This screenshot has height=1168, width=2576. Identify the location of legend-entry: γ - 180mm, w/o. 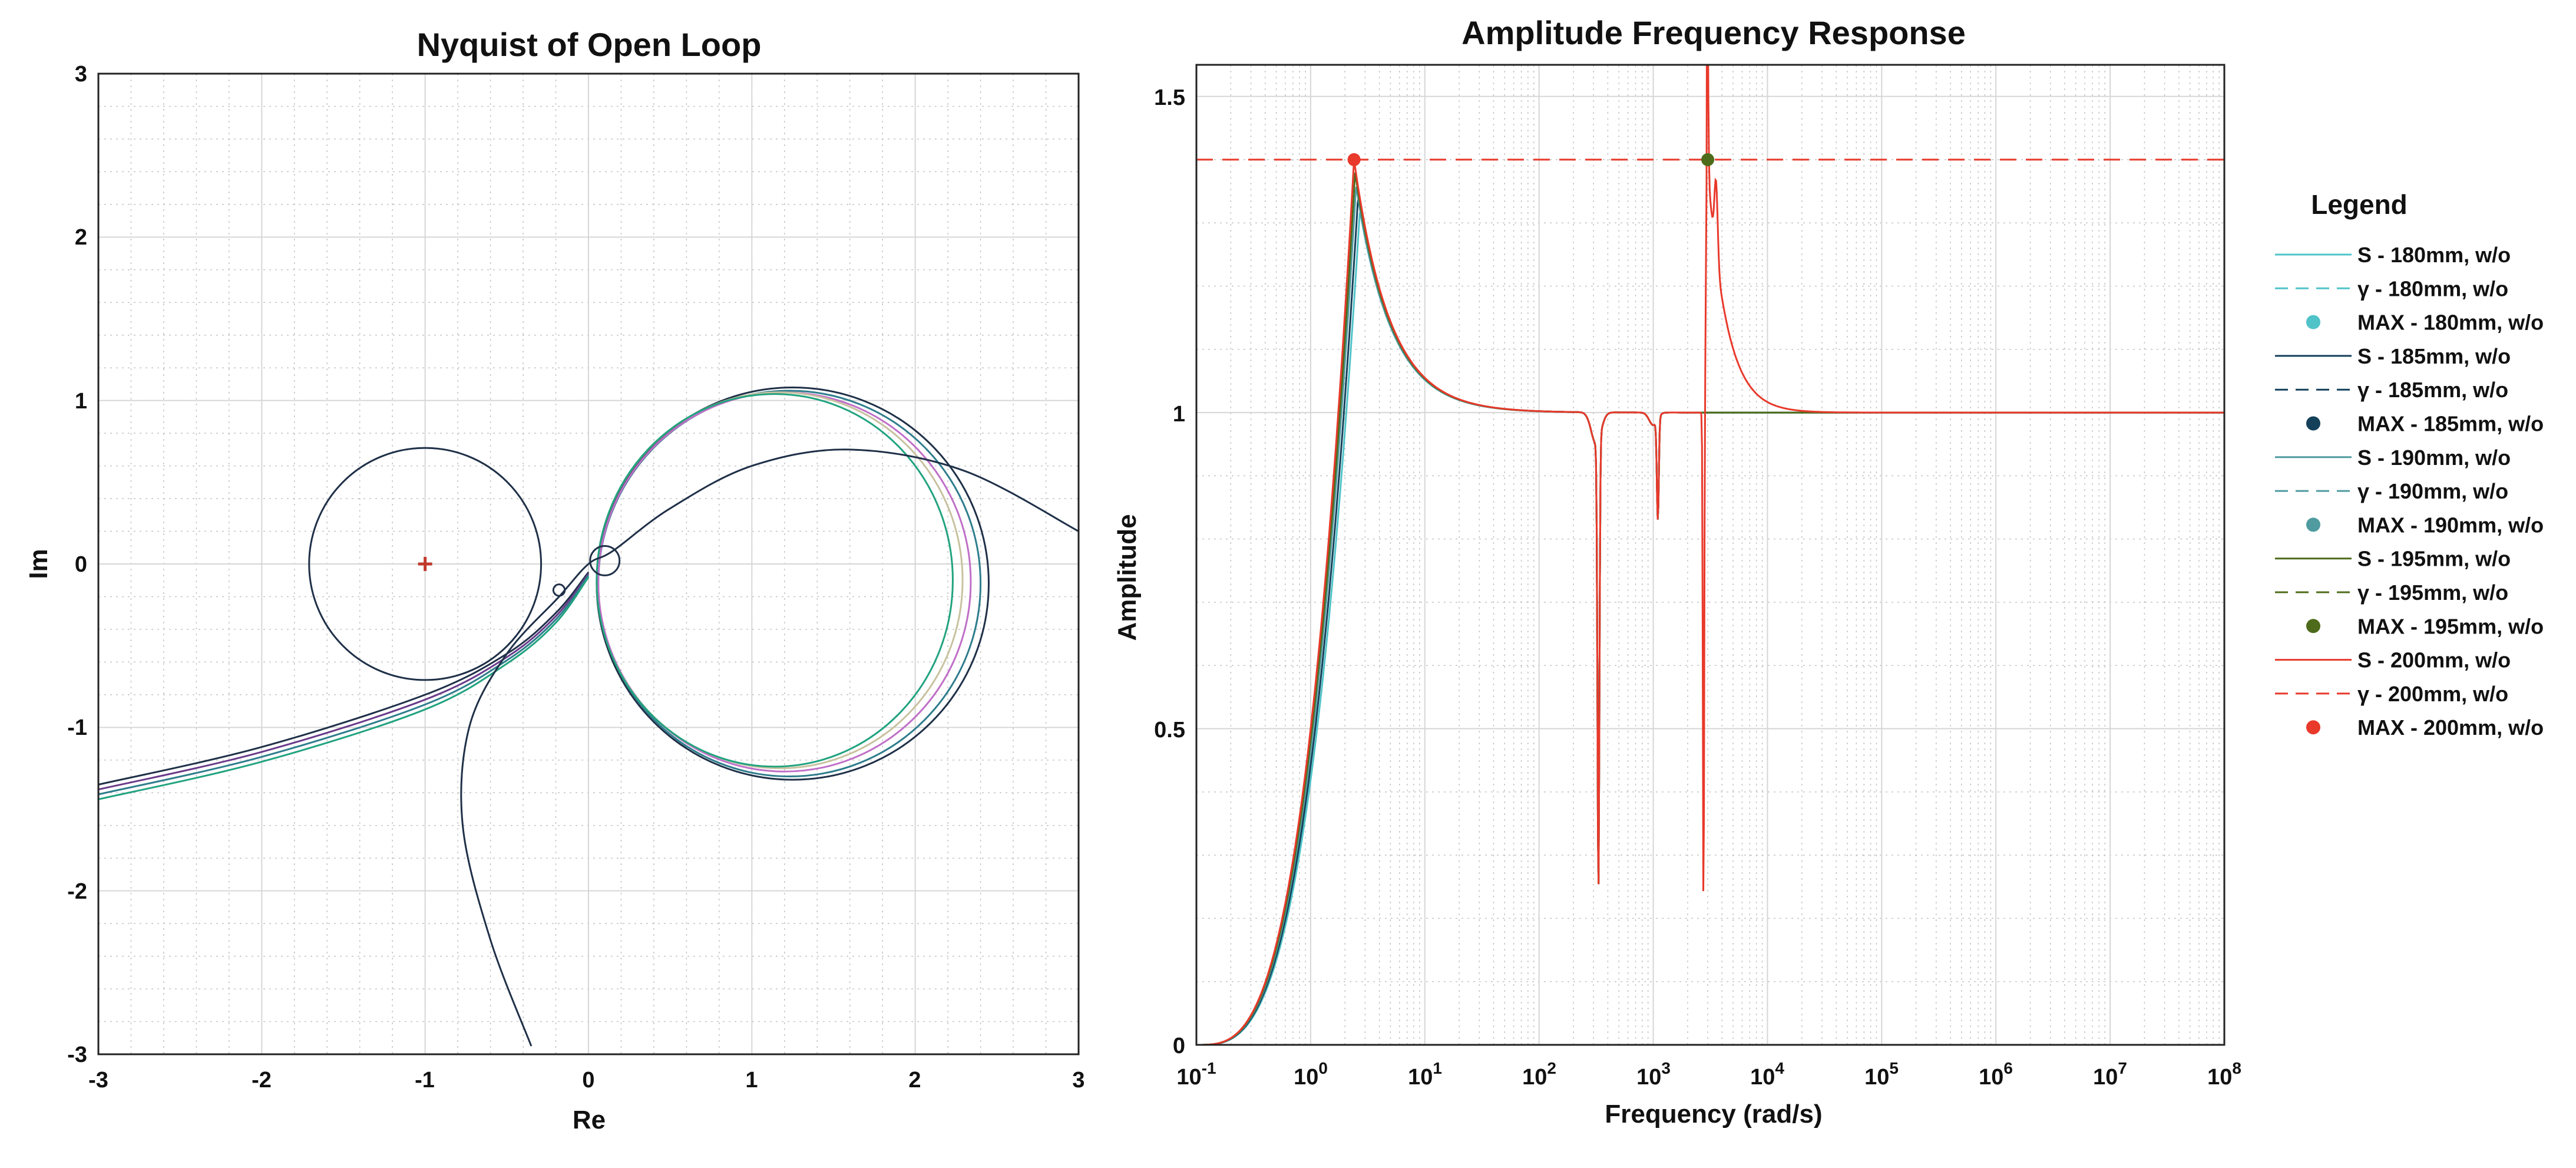
(2391, 288).